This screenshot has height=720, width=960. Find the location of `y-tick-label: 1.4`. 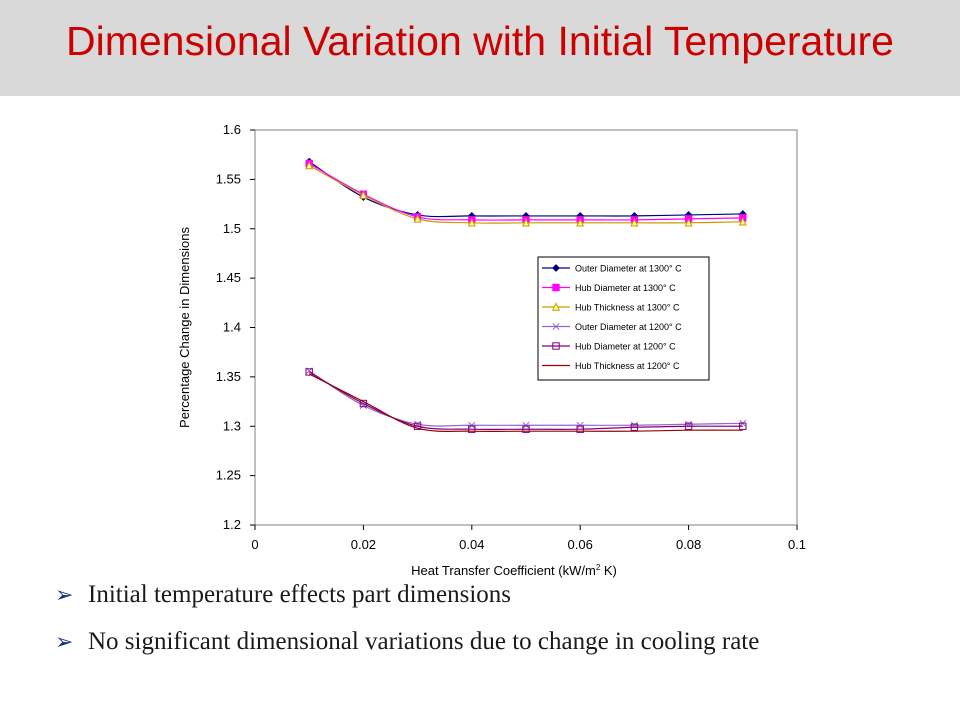

y-tick-label: 1.4 is located at coordinates (232, 327).